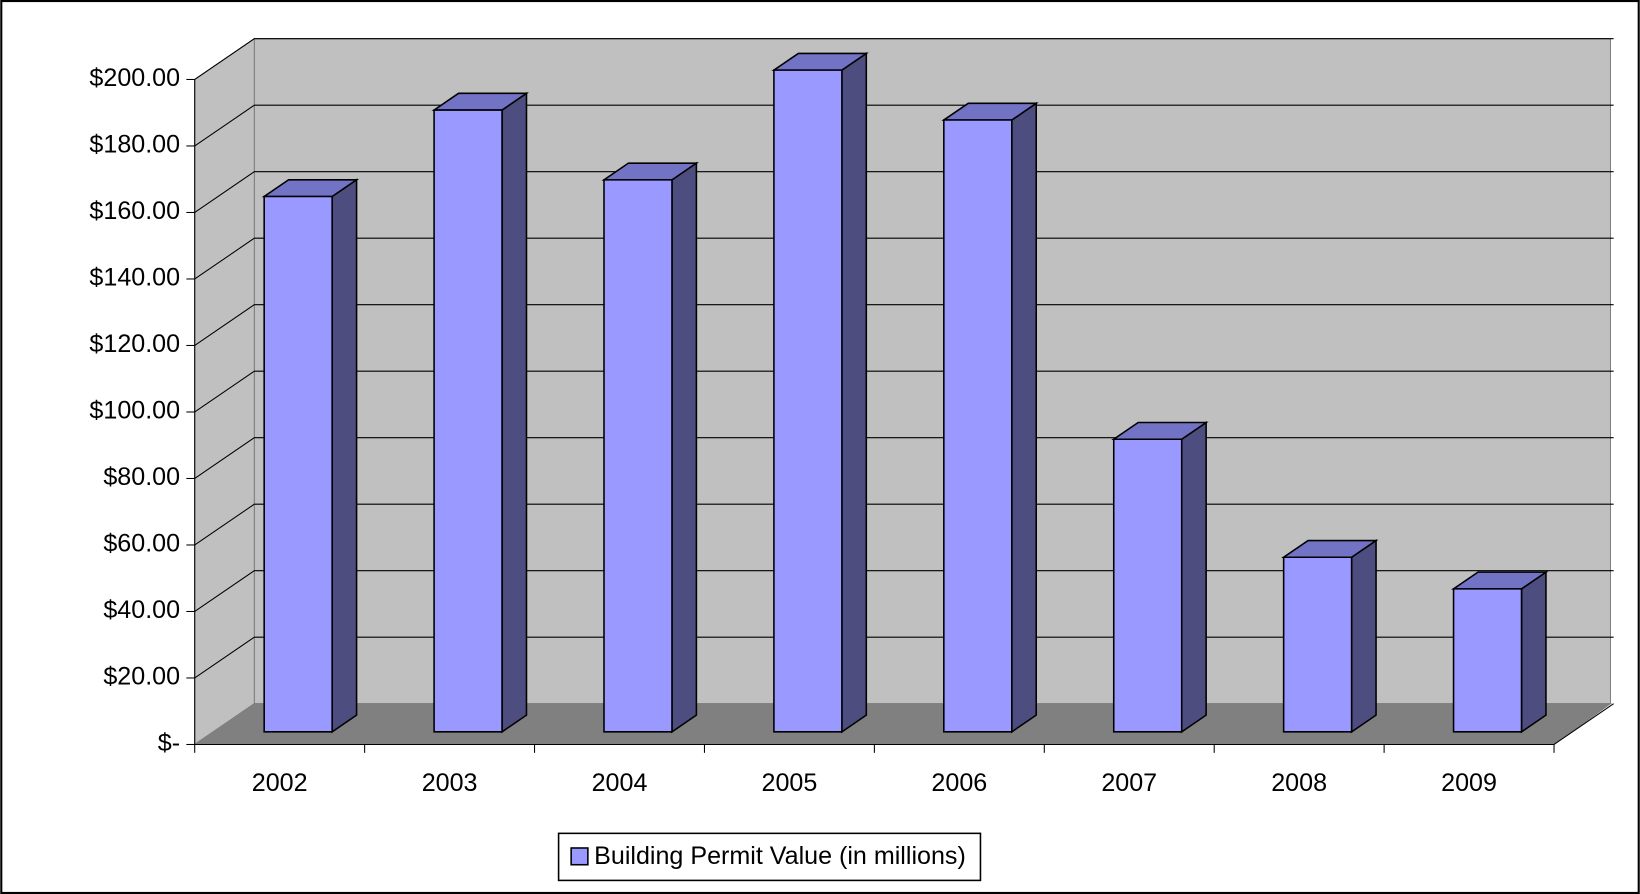 The image size is (1640, 894). I want to click on y-tick-label: $80.00, so click(141, 477).